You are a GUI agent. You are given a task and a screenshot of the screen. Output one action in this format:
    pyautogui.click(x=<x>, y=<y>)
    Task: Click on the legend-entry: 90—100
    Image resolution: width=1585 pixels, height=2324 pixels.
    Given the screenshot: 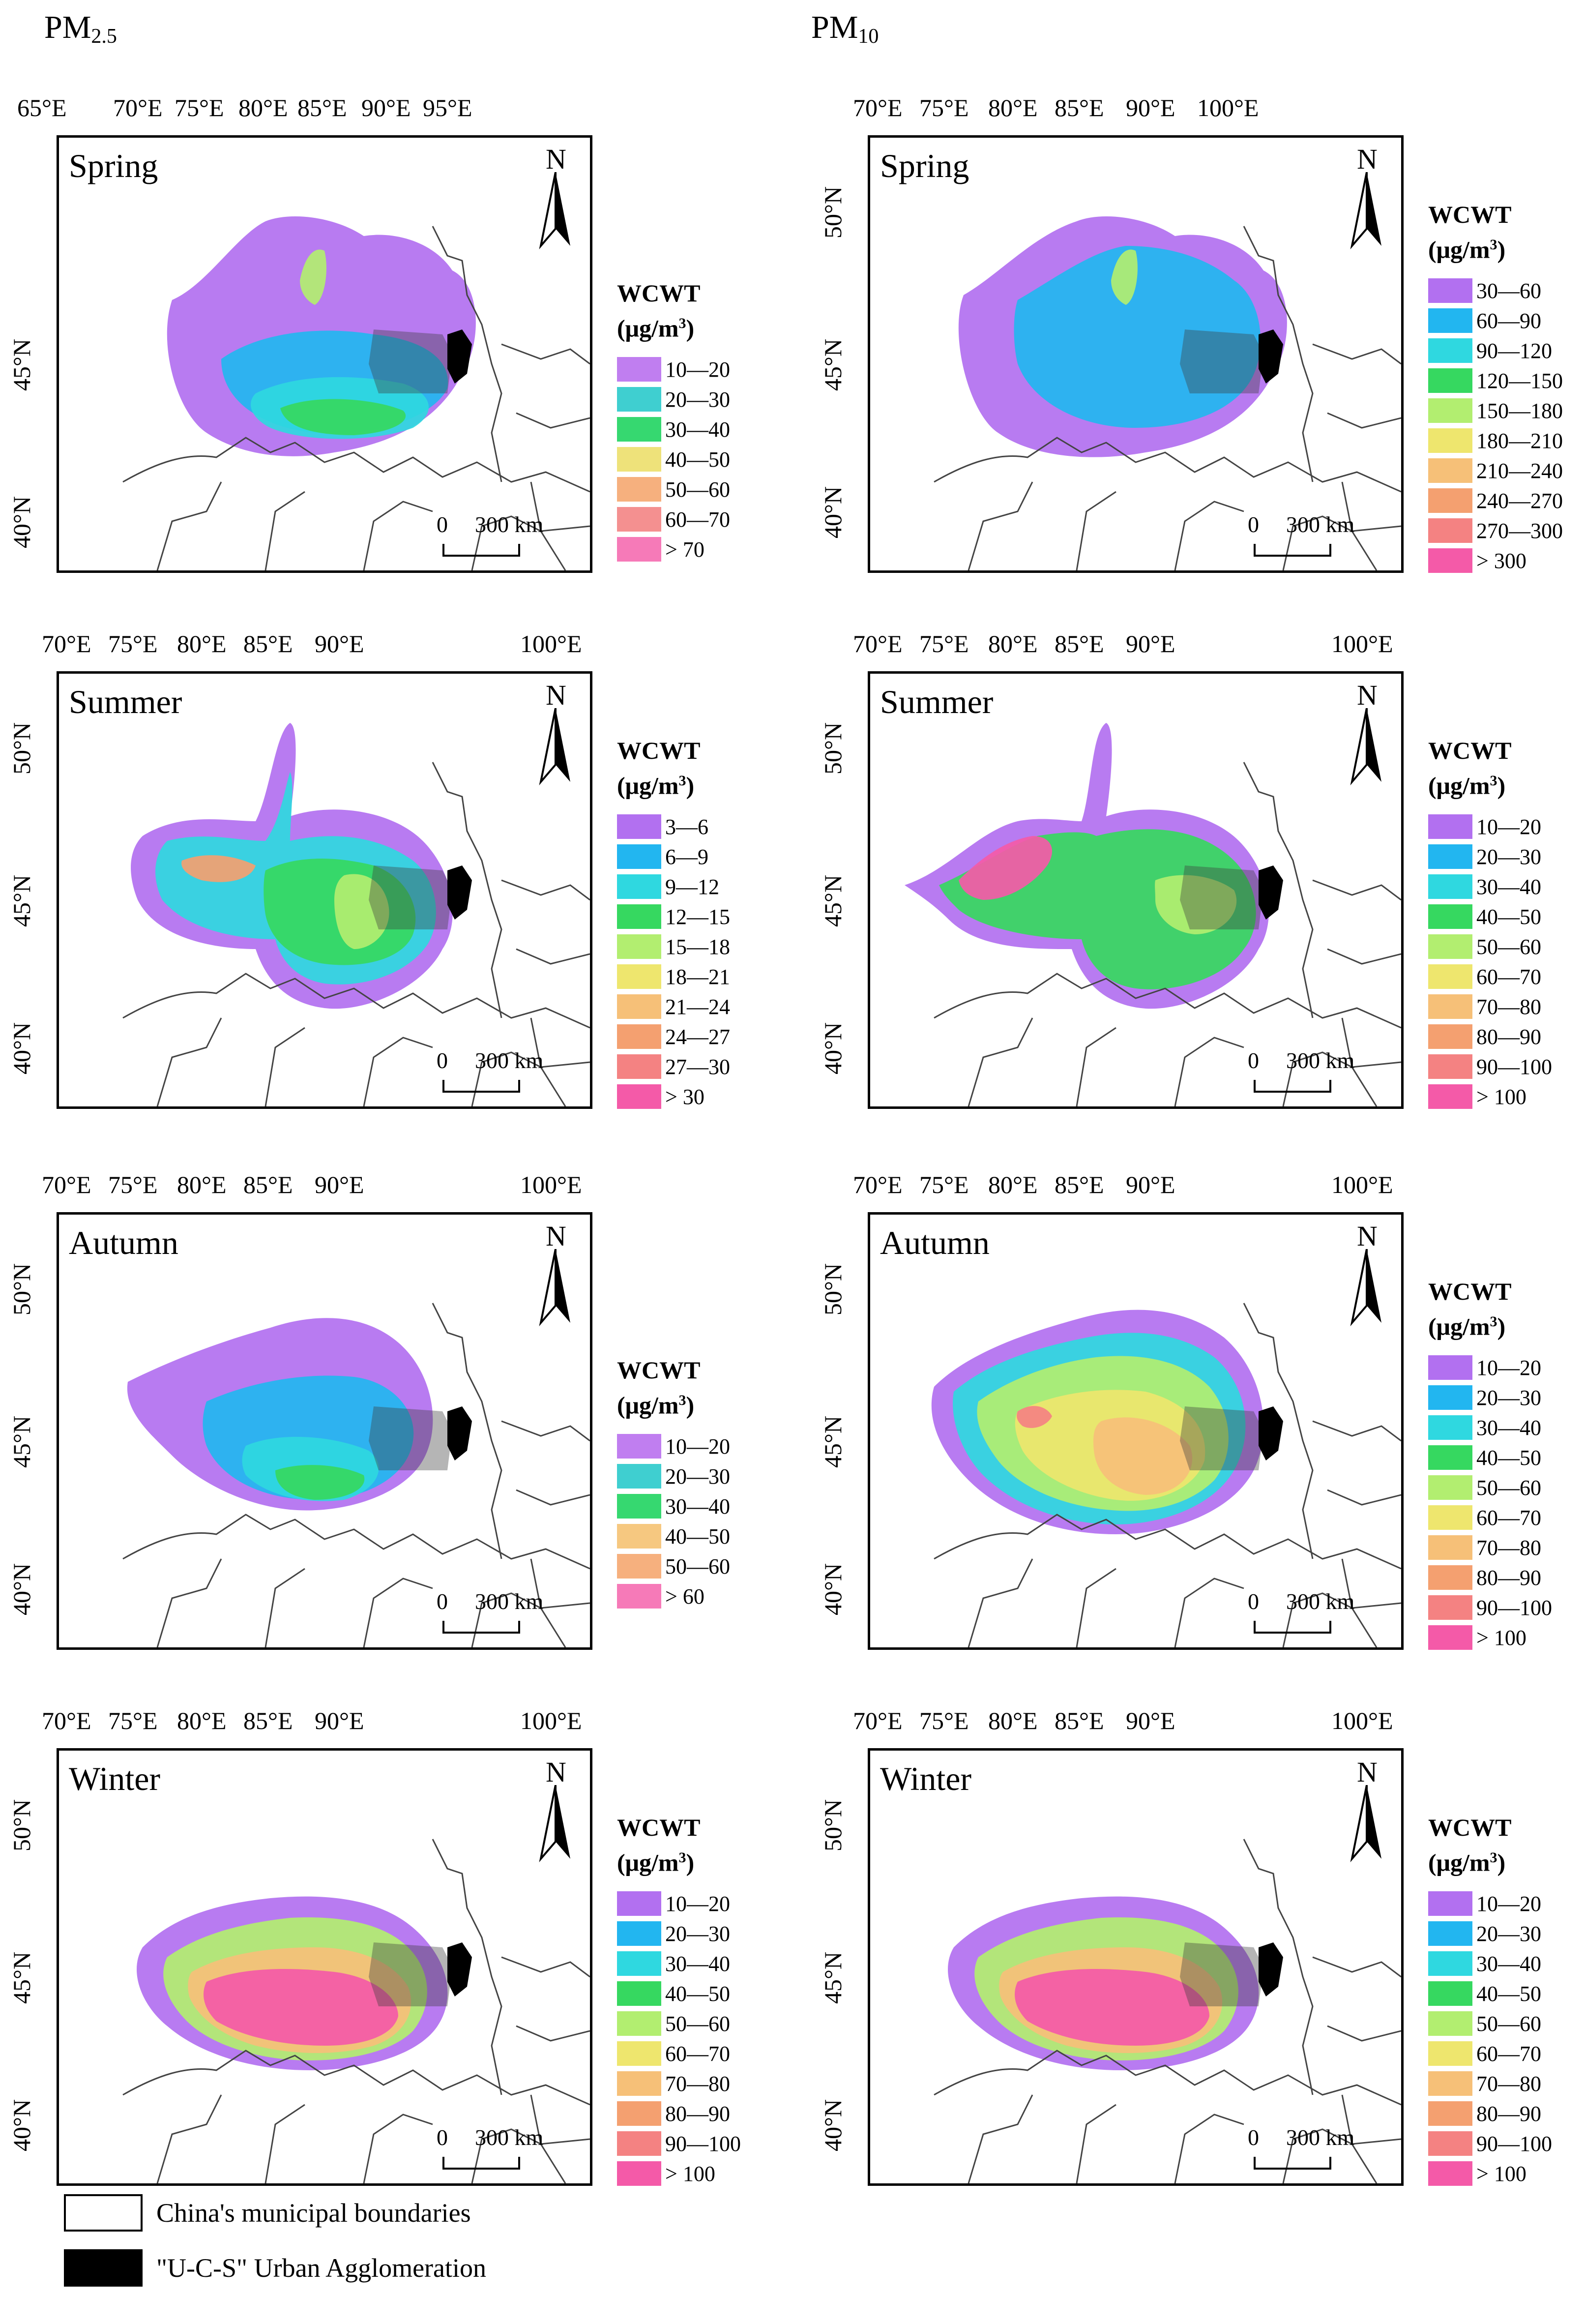 What is the action you would take?
    pyautogui.click(x=1502, y=1608)
    